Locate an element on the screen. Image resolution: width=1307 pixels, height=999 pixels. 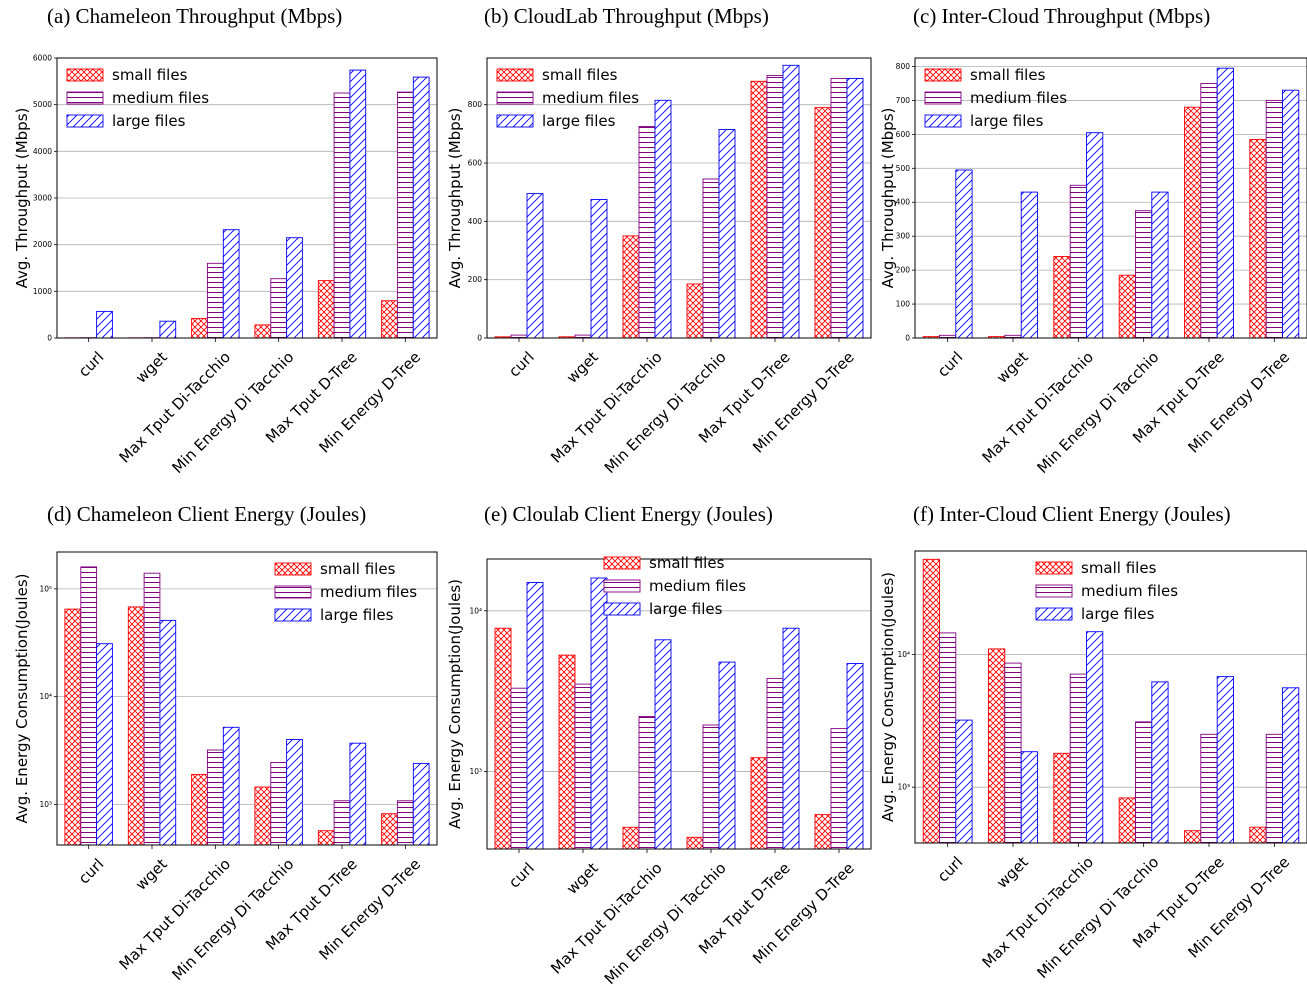
chart-title: (e) Cloulab Client Energy (Joules) is located at coordinates (628, 514).